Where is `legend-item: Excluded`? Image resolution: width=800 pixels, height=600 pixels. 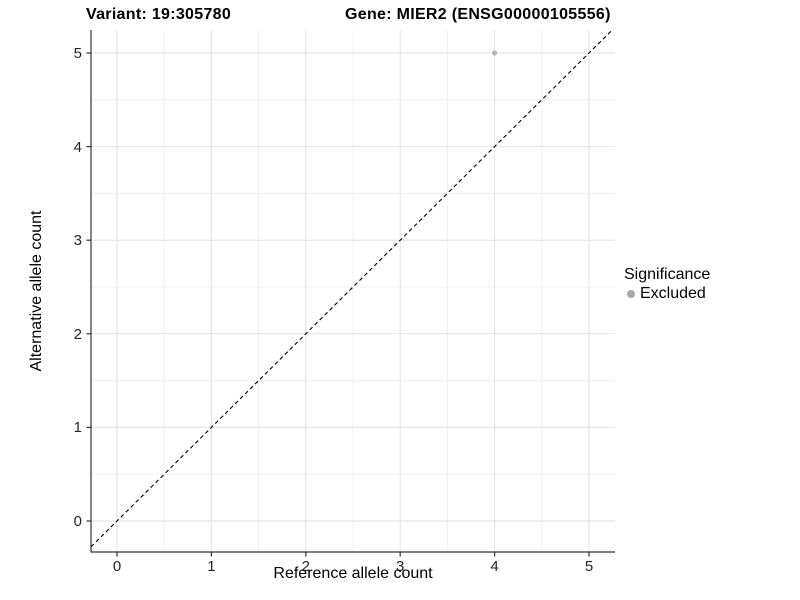
legend-item: Excluded is located at coordinates (667, 293).